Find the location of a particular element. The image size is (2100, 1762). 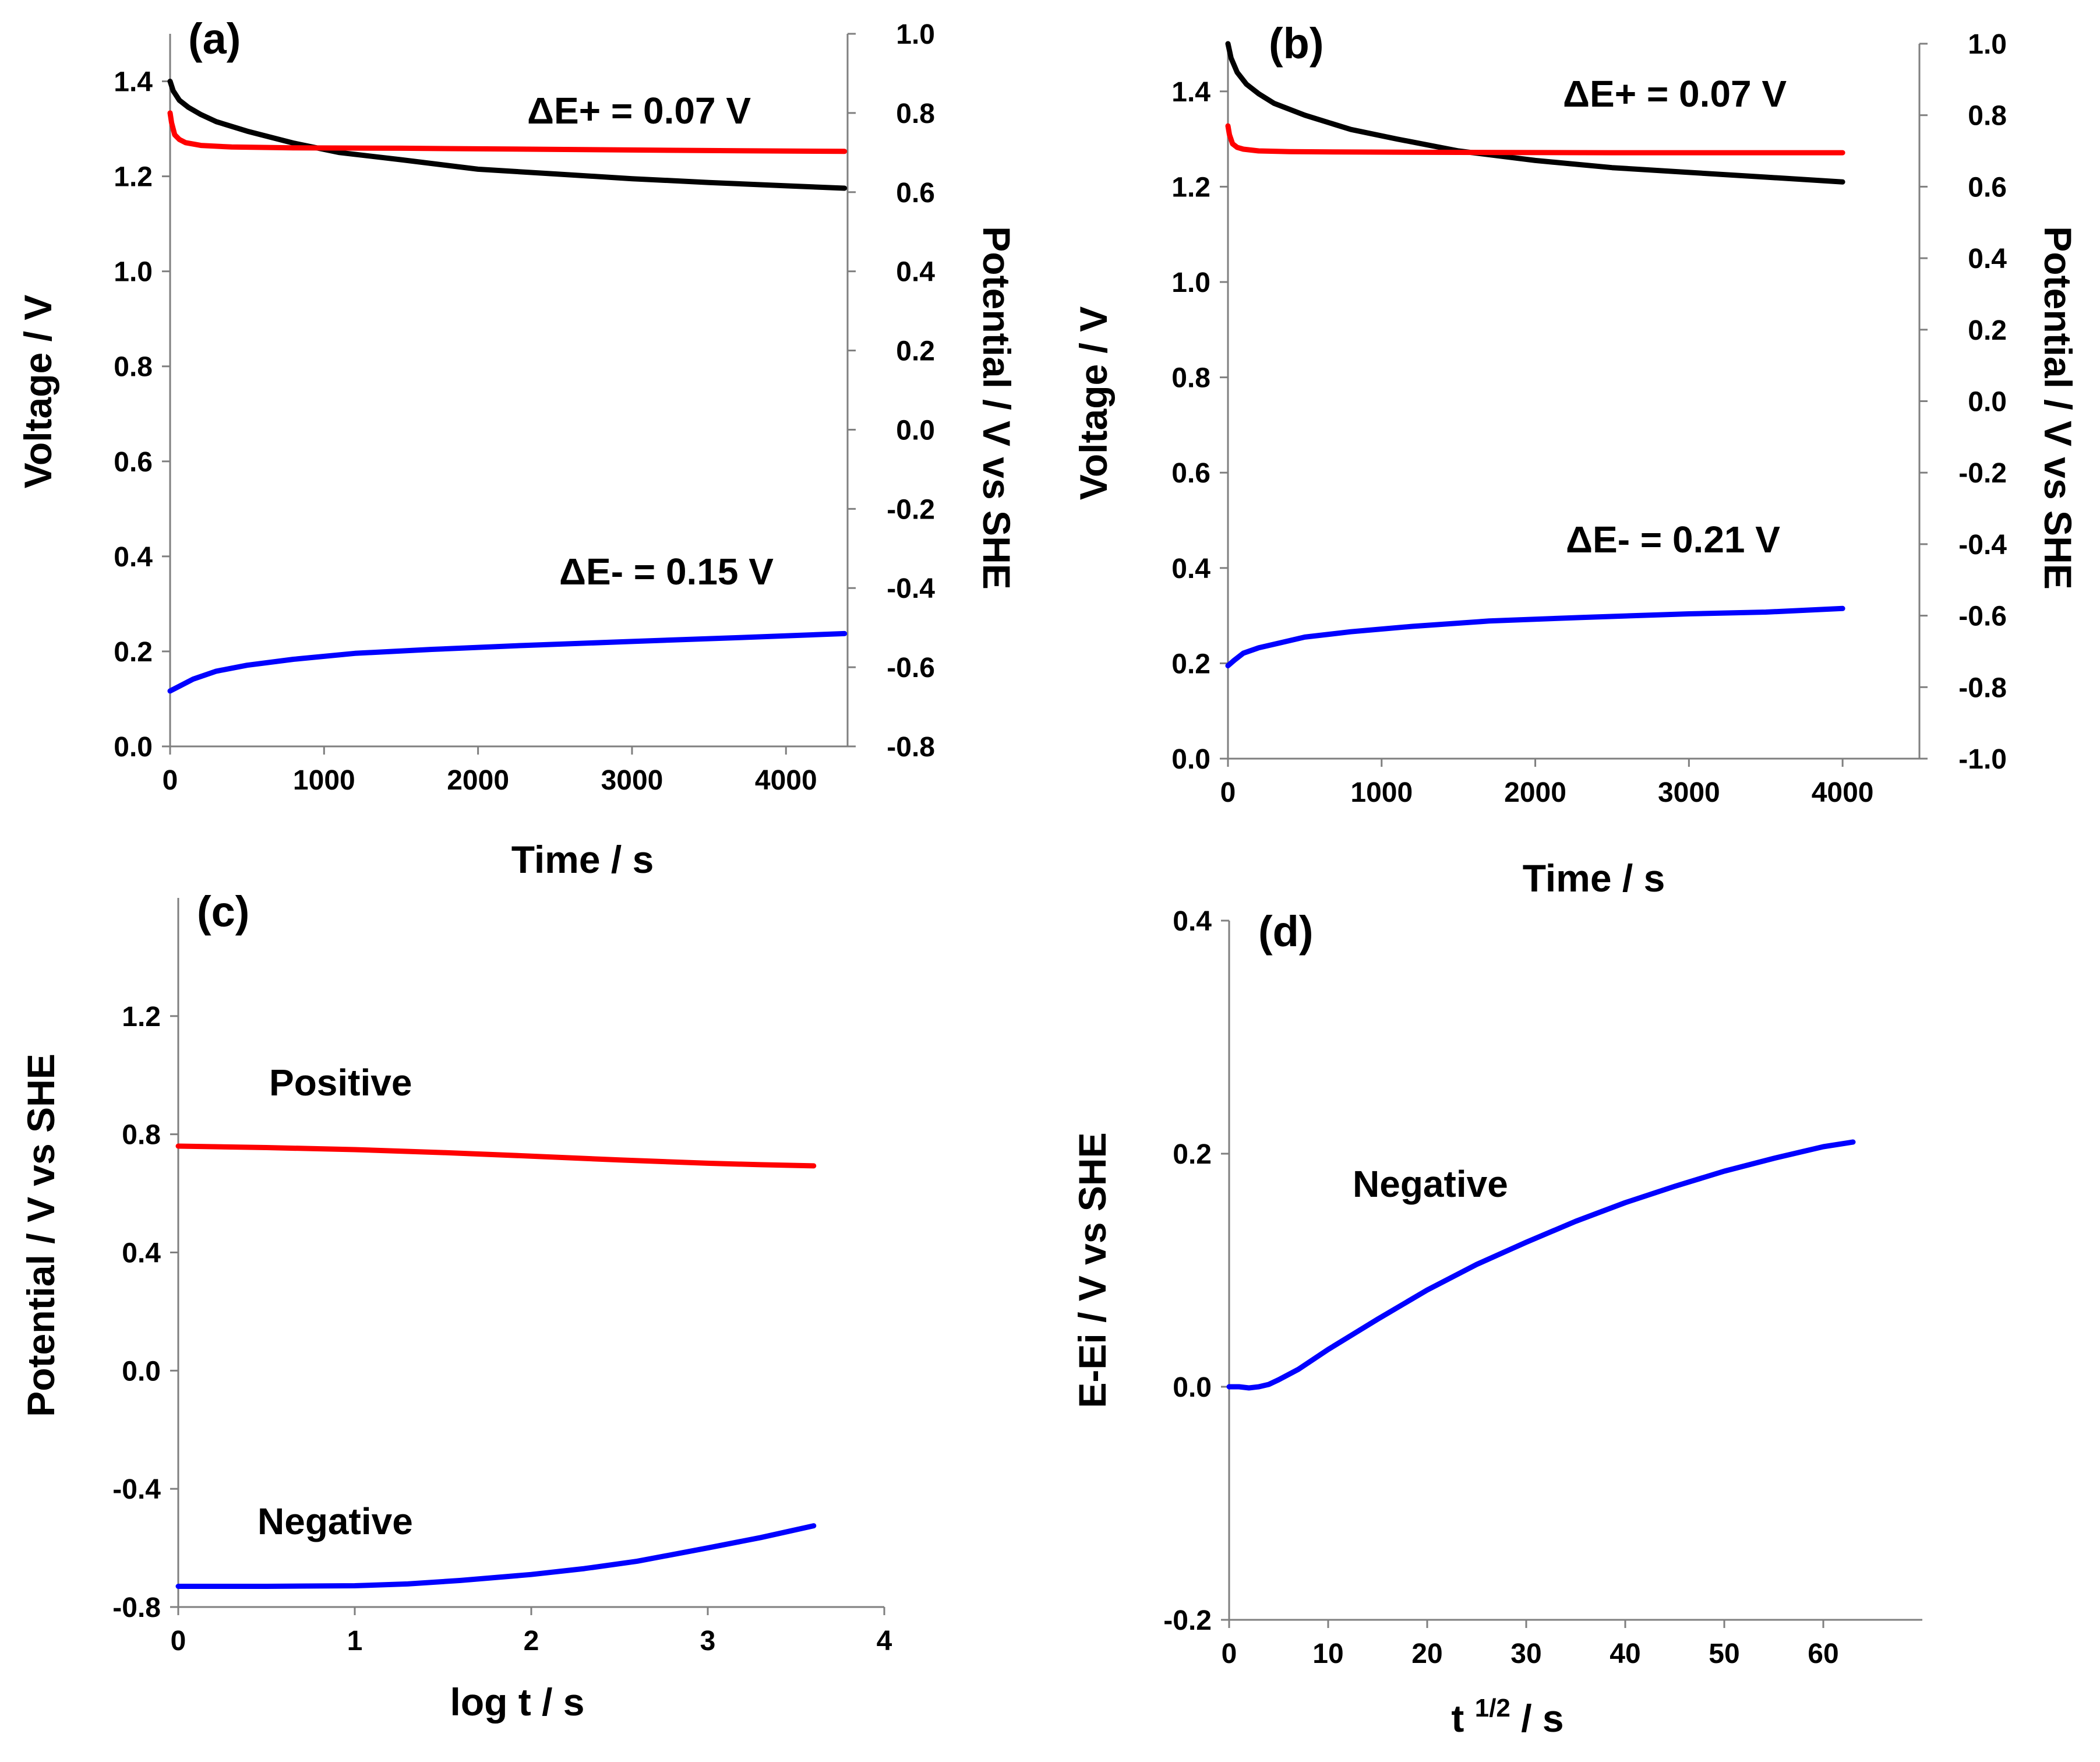

panel-label: (b) is located at coordinates (1296, 43).